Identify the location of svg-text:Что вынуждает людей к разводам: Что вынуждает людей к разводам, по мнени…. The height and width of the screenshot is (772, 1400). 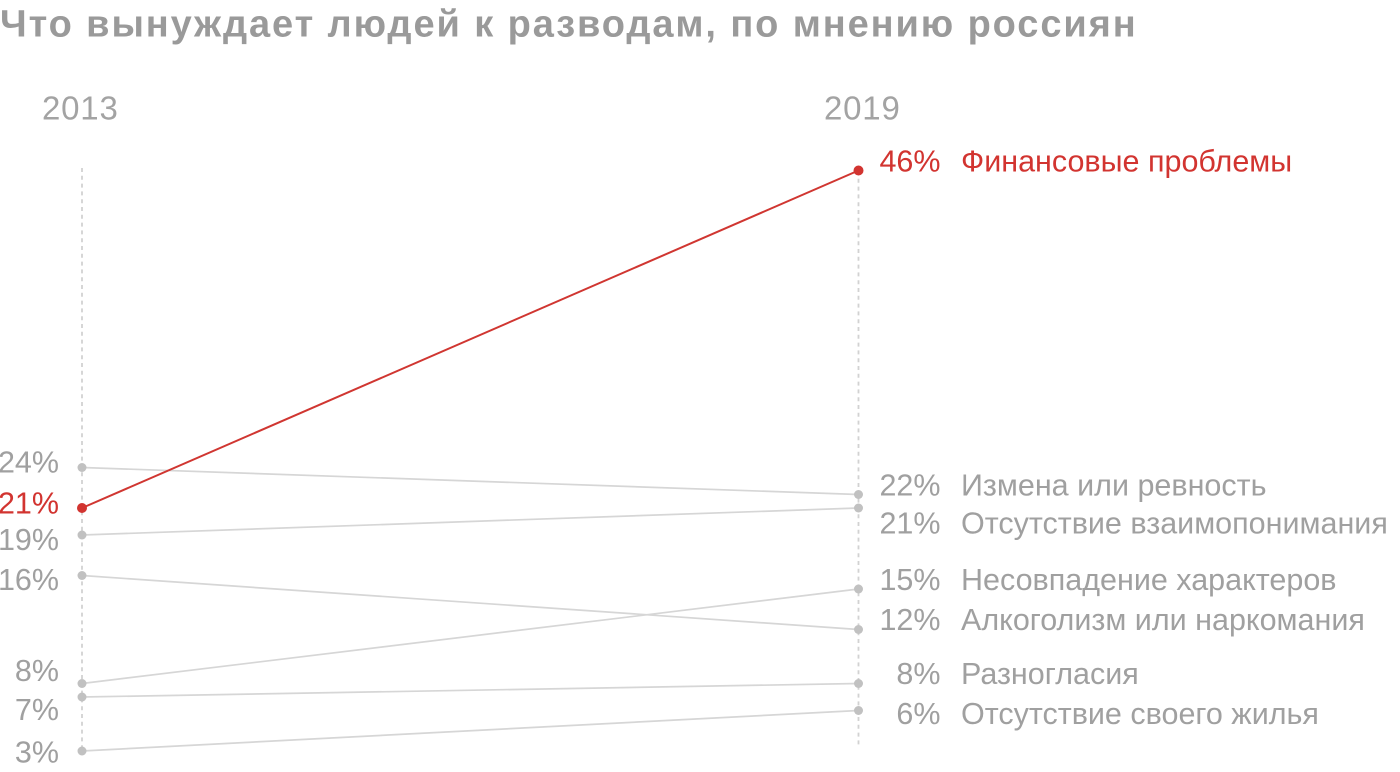
(569, 25).